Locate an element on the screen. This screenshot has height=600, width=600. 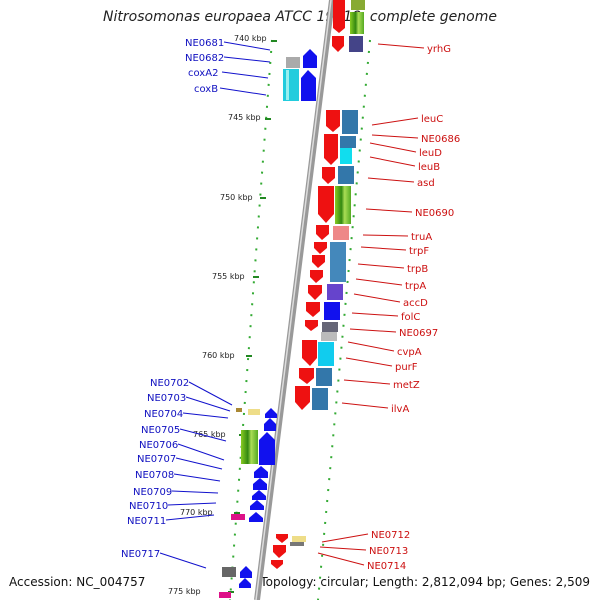
gene-label: NE0706 is located at coordinates (158, 445).